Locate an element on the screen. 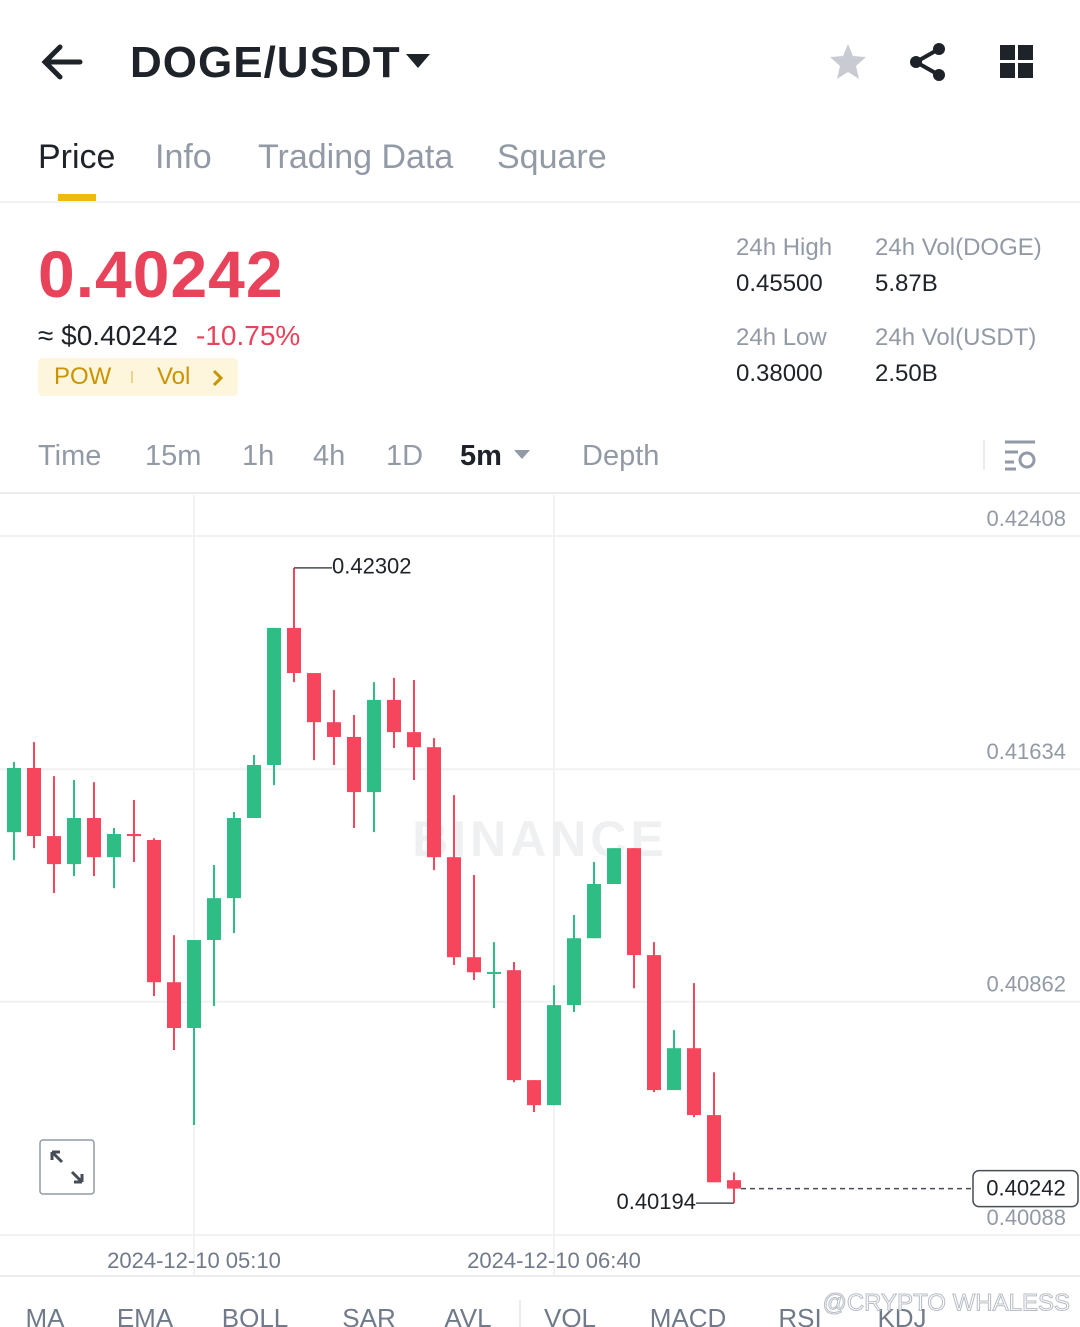 The image size is (1080, 1327). indicator-tab: MACD is located at coordinates (688, 1315).